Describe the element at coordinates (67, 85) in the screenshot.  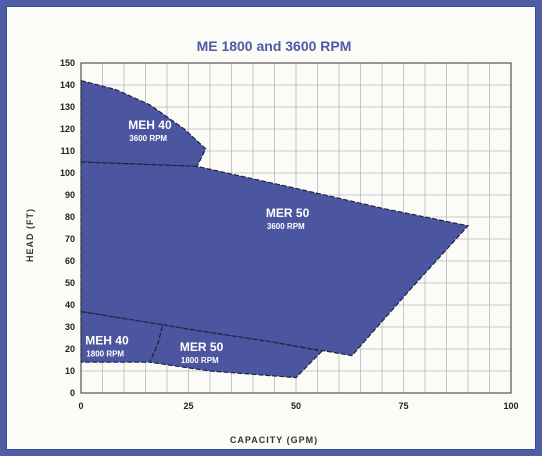
I see `y-tick-label: 140` at that location.